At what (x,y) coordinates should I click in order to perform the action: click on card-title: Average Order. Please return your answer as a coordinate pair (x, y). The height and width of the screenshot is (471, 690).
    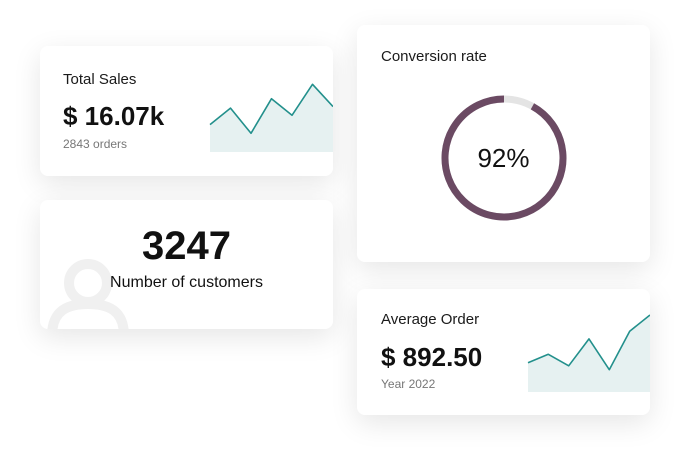
    Looking at the image, I should click on (430, 319).